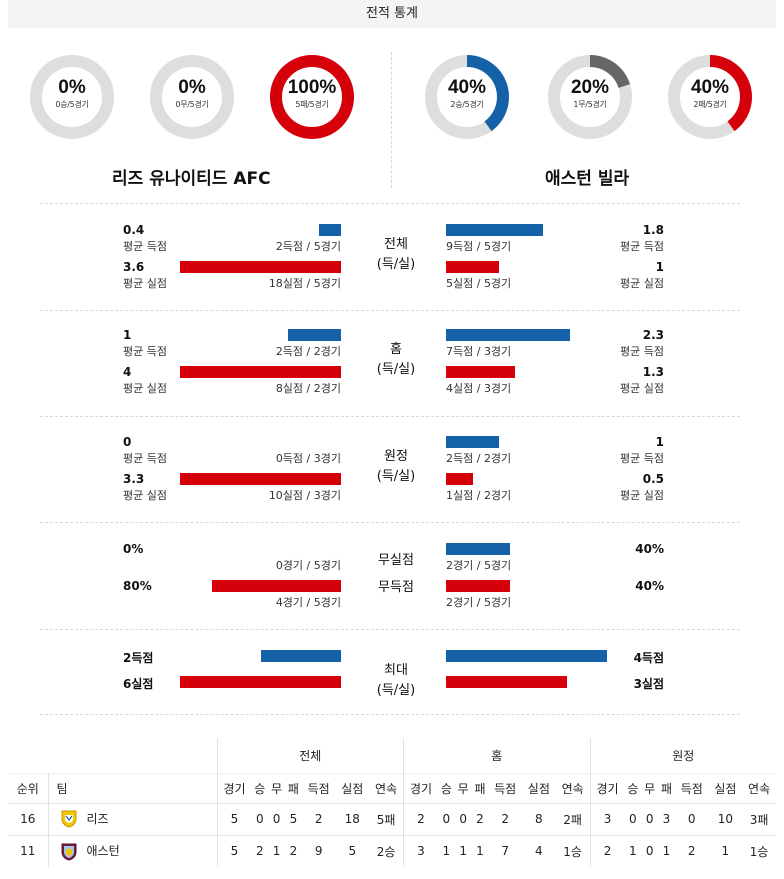 This screenshot has width=784, height=879. I want to click on away-stat-value: 2.3, so click(653, 335).